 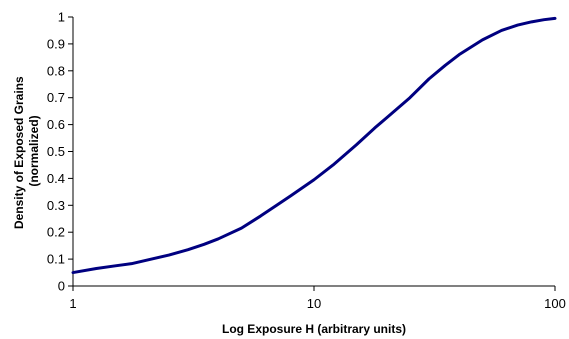 What do you see at coordinates (314, 329) in the screenshot?
I see `x-axis-title: Log Exposure H (arbitrary units)` at bounding box center [314, 329].